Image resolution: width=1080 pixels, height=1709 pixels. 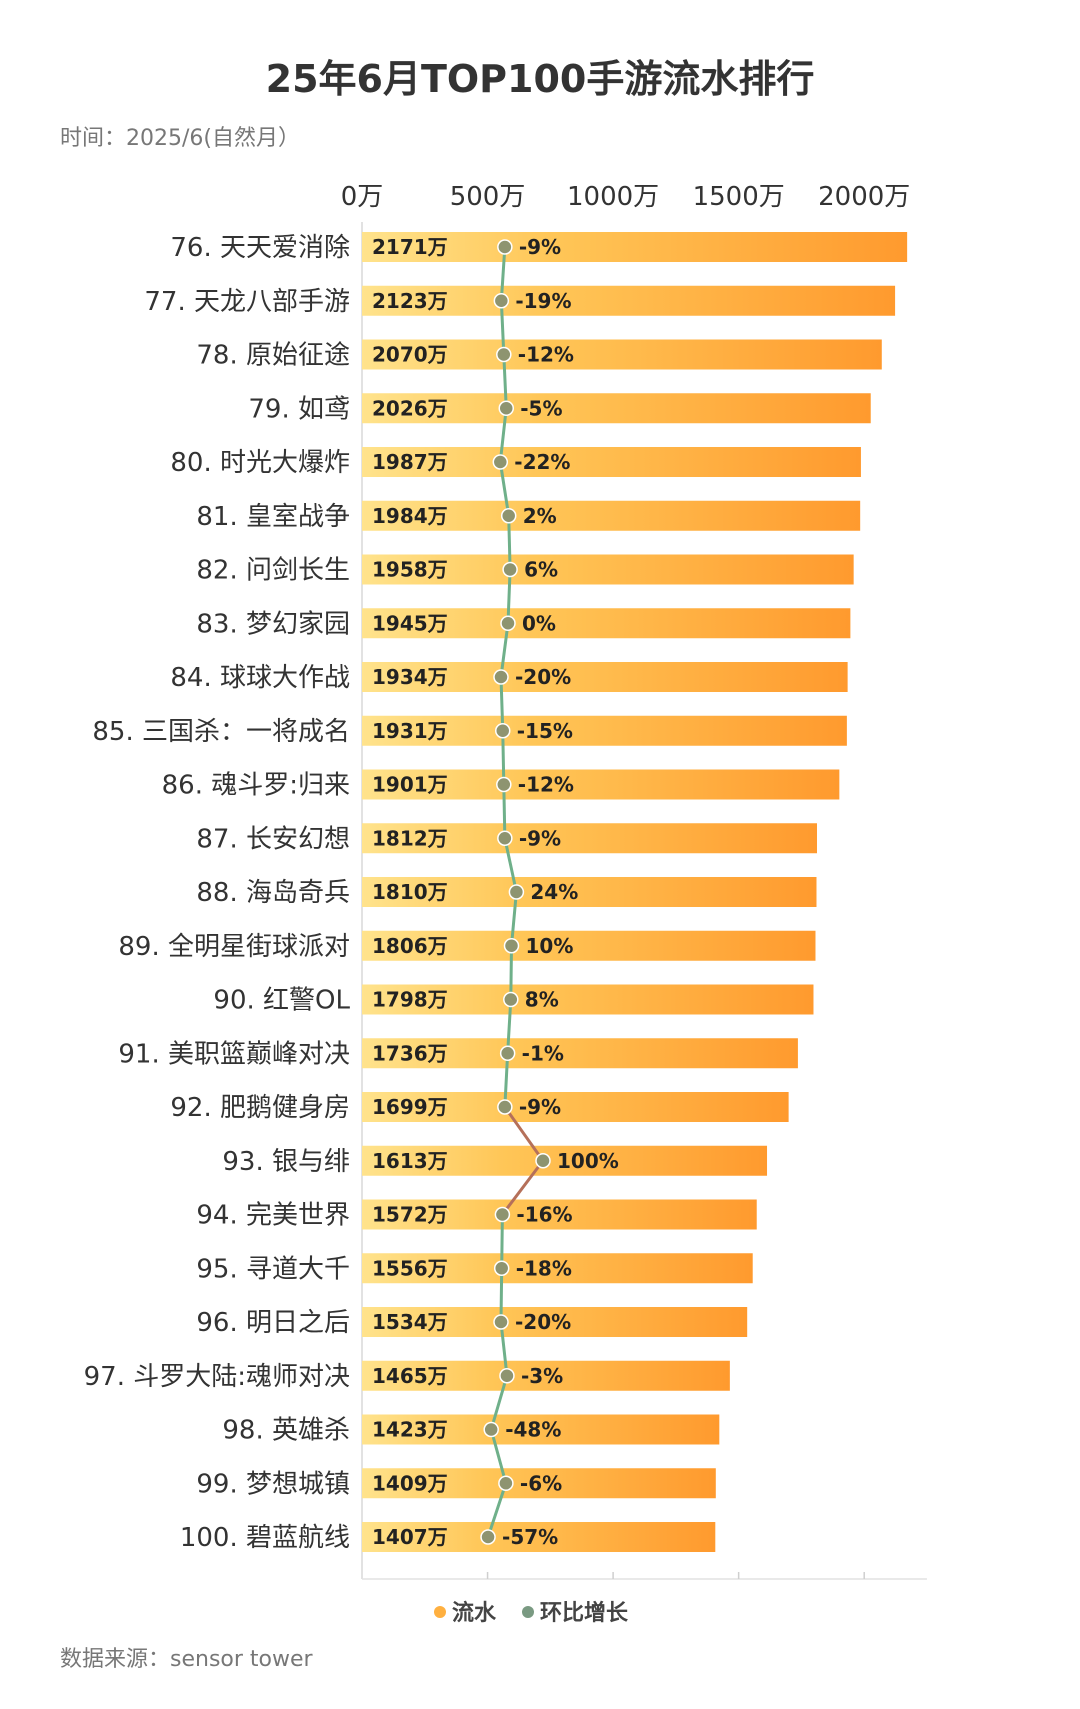 I want to click on bar-value-label: 1987万, so click(x=410, y=462).